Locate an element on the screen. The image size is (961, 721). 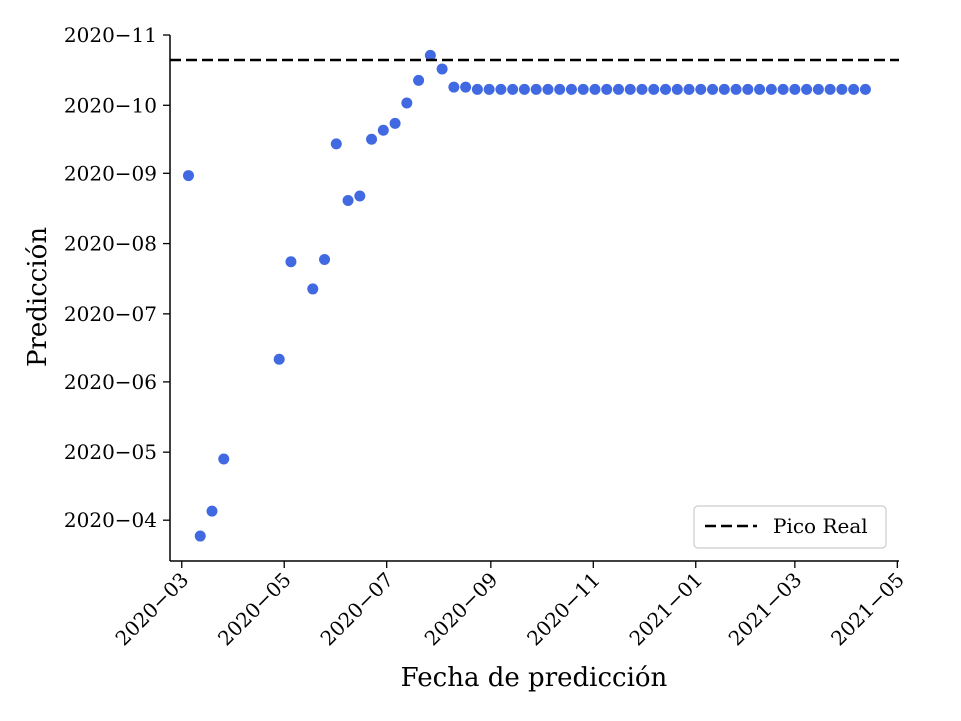
legend-box is located at coordinates (790, 527).